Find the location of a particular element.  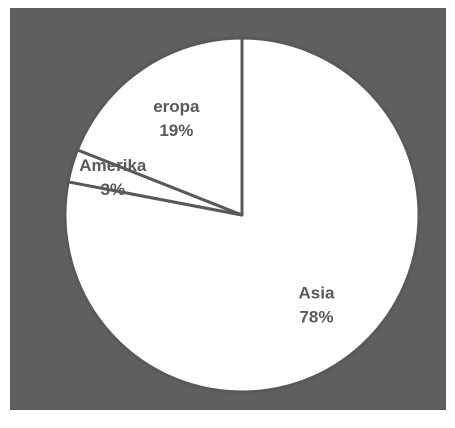

data-label-category: eropa is located at coordinates (176, 106).